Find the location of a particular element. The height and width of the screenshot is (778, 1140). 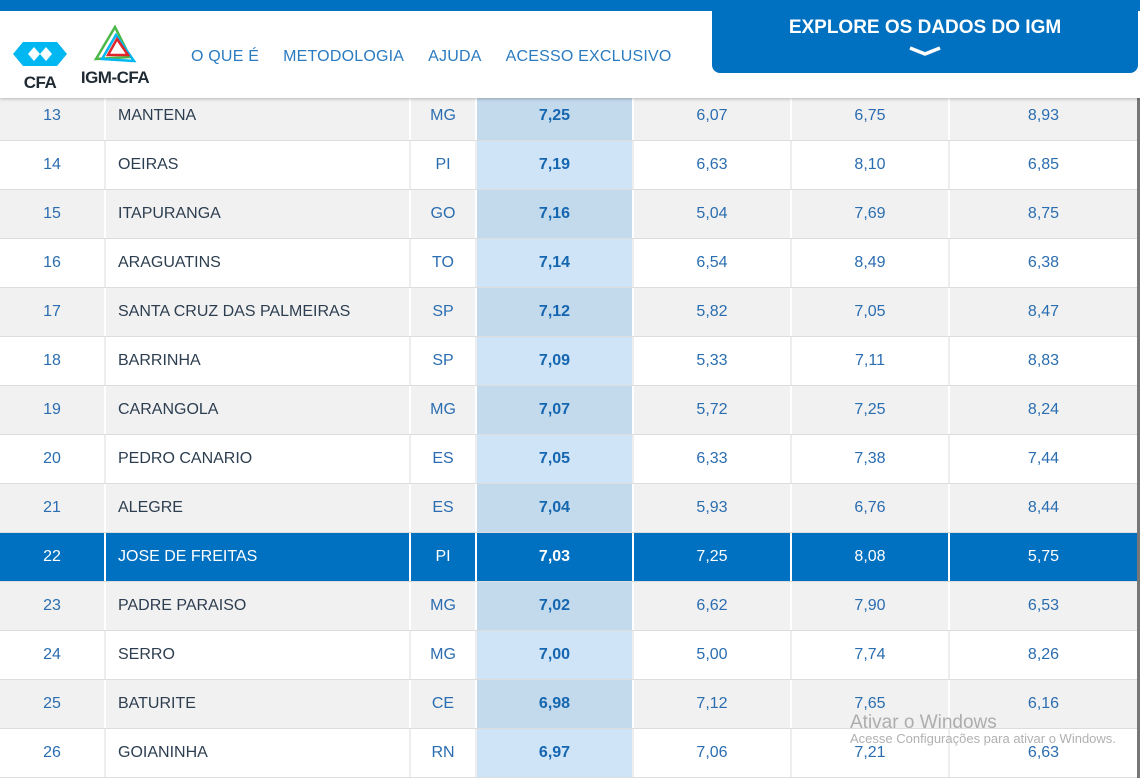

cell-rank: 25 is located at coordinates (53, 704).